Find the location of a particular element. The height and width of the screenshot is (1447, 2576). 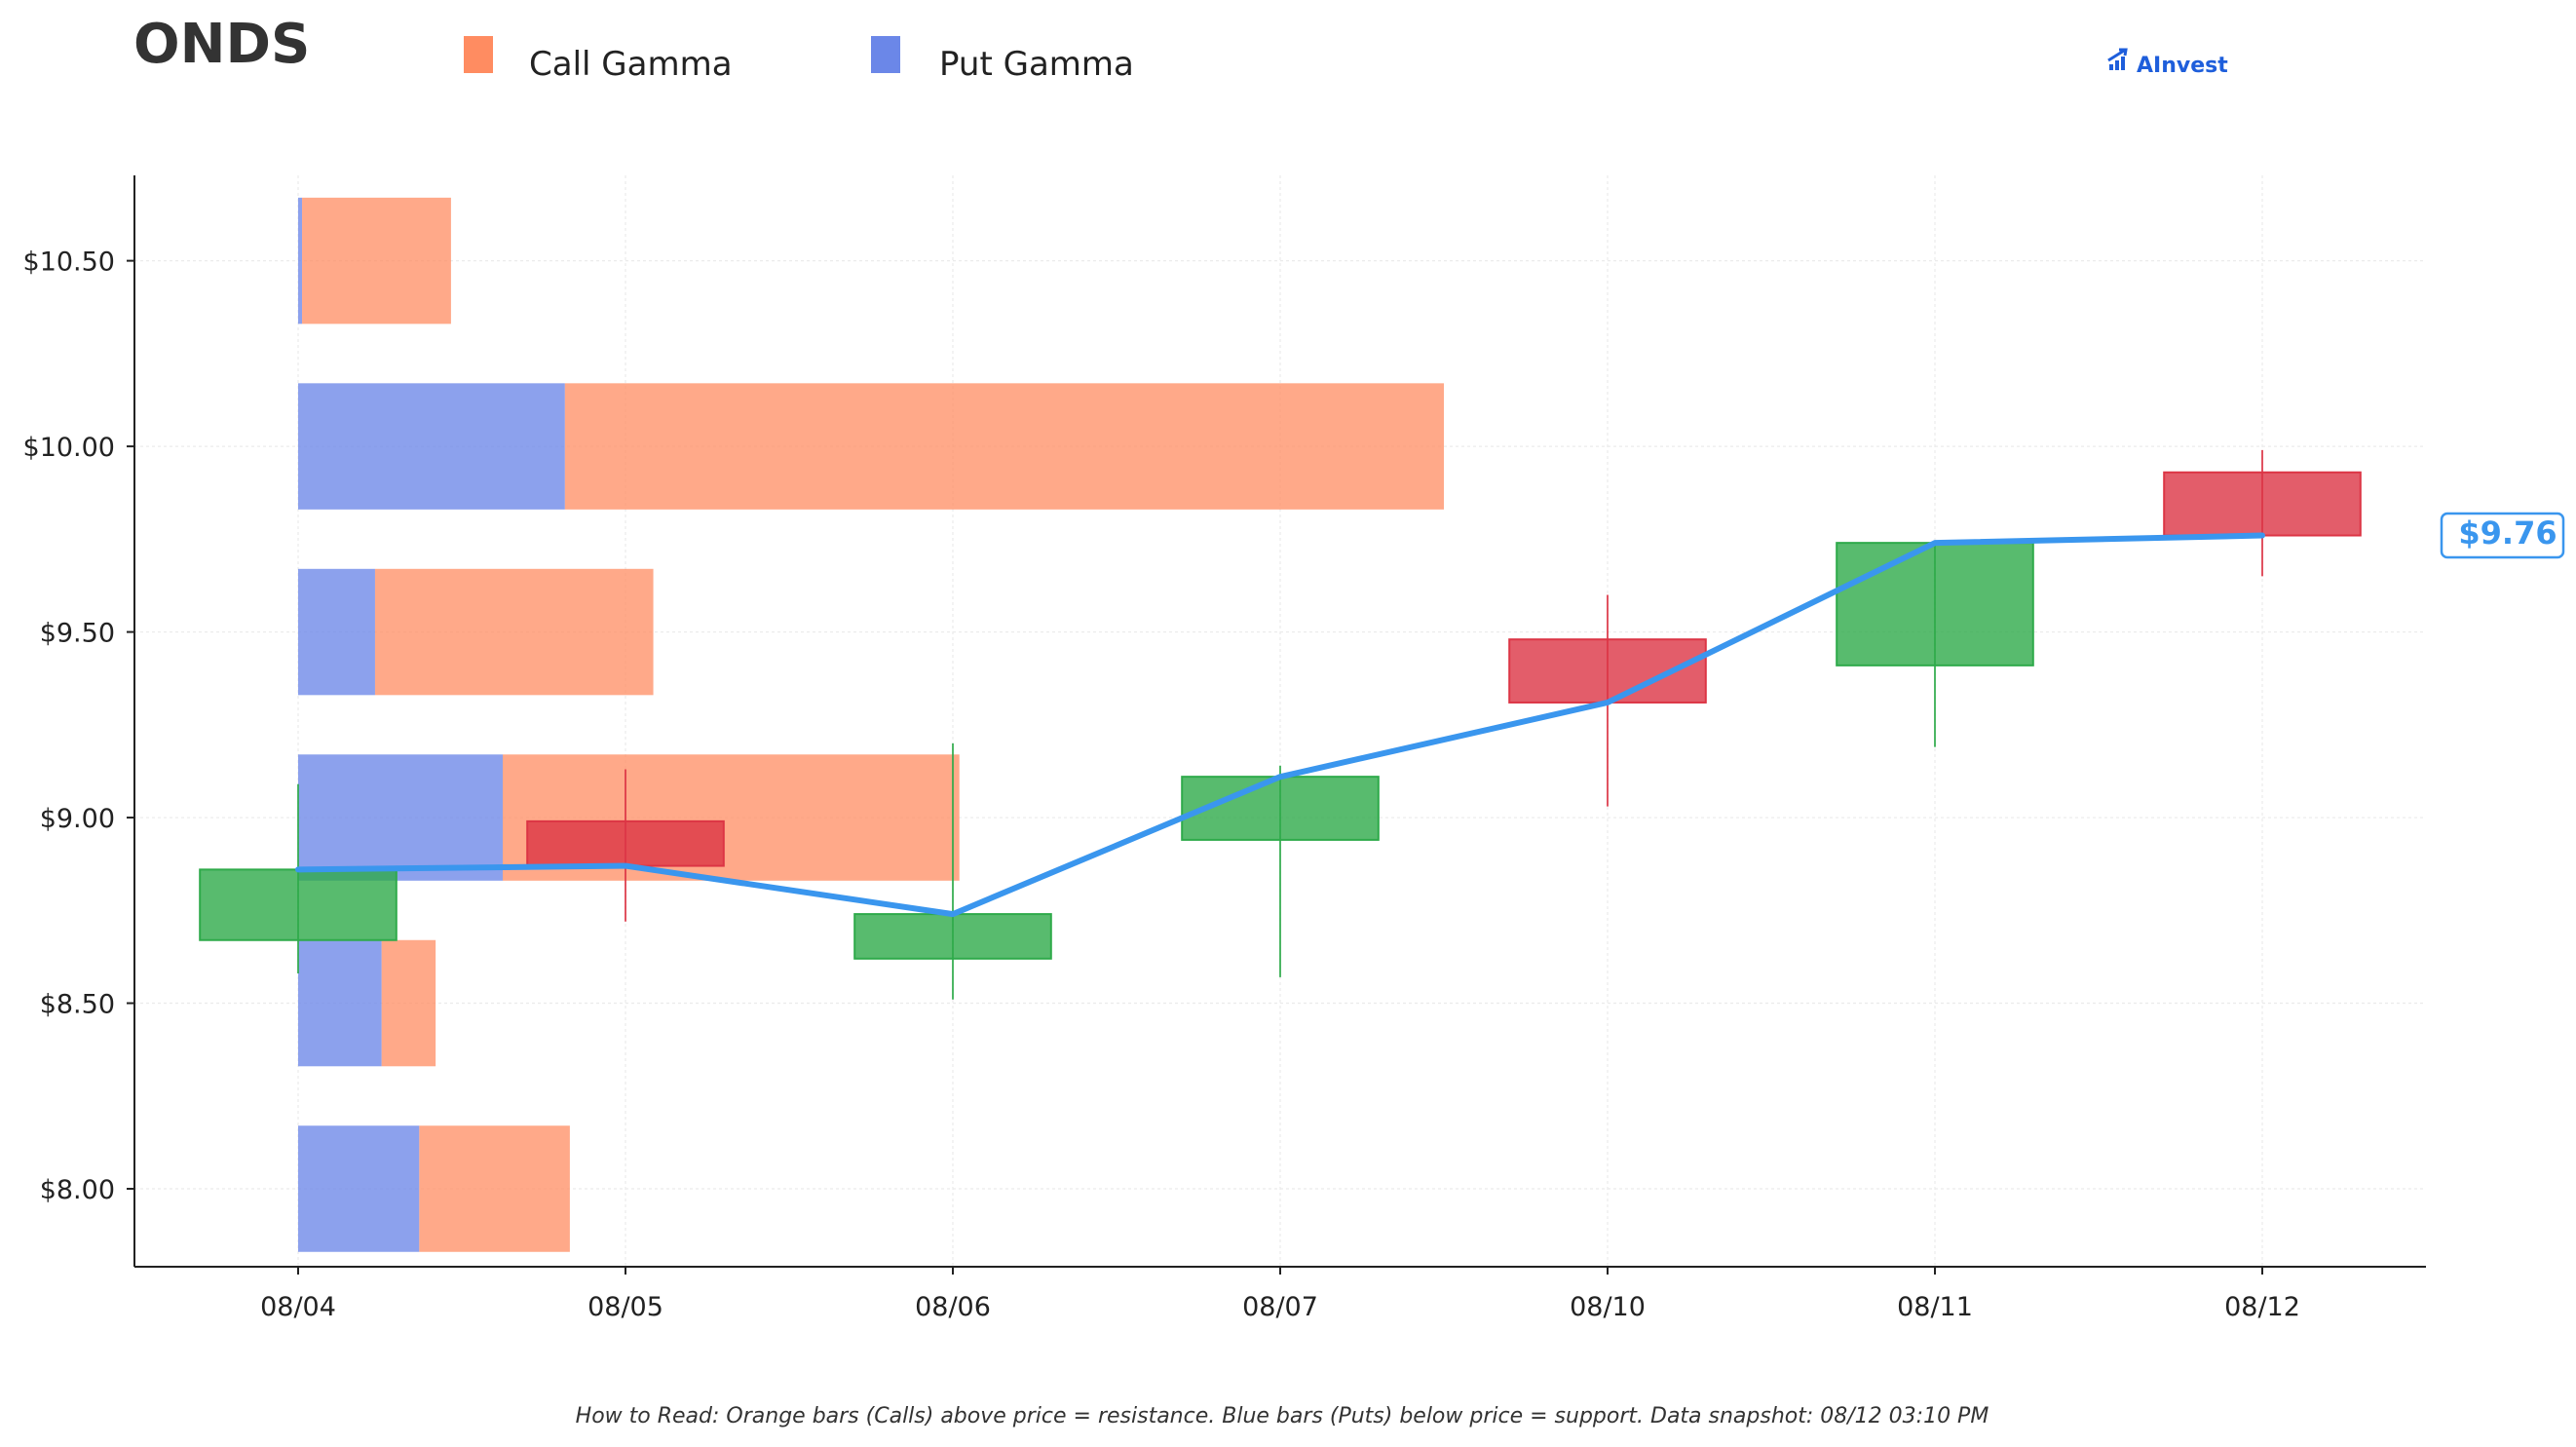

put-gamma-swatch is located at coordinates (885, 54).